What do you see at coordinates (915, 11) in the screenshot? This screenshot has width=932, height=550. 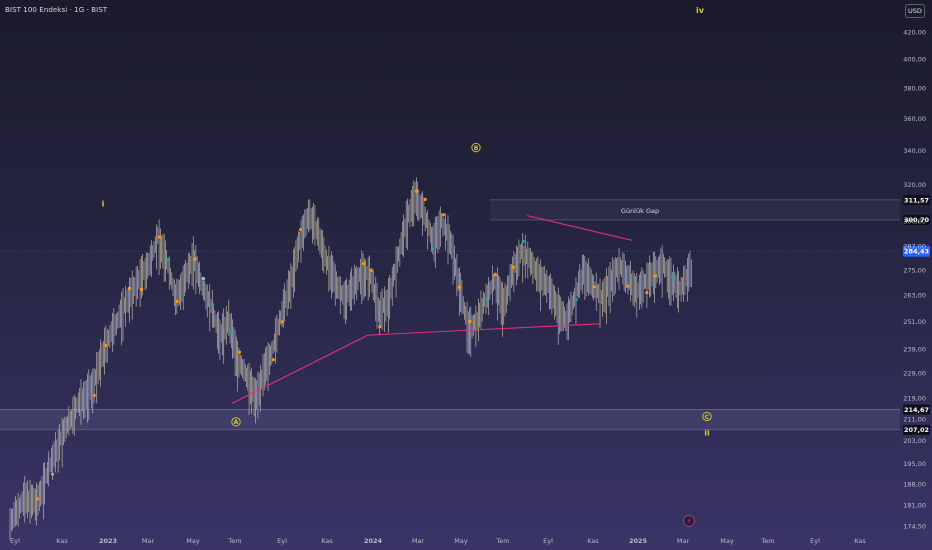 I see `currency-button: USD` at bounding box center [915, 11].